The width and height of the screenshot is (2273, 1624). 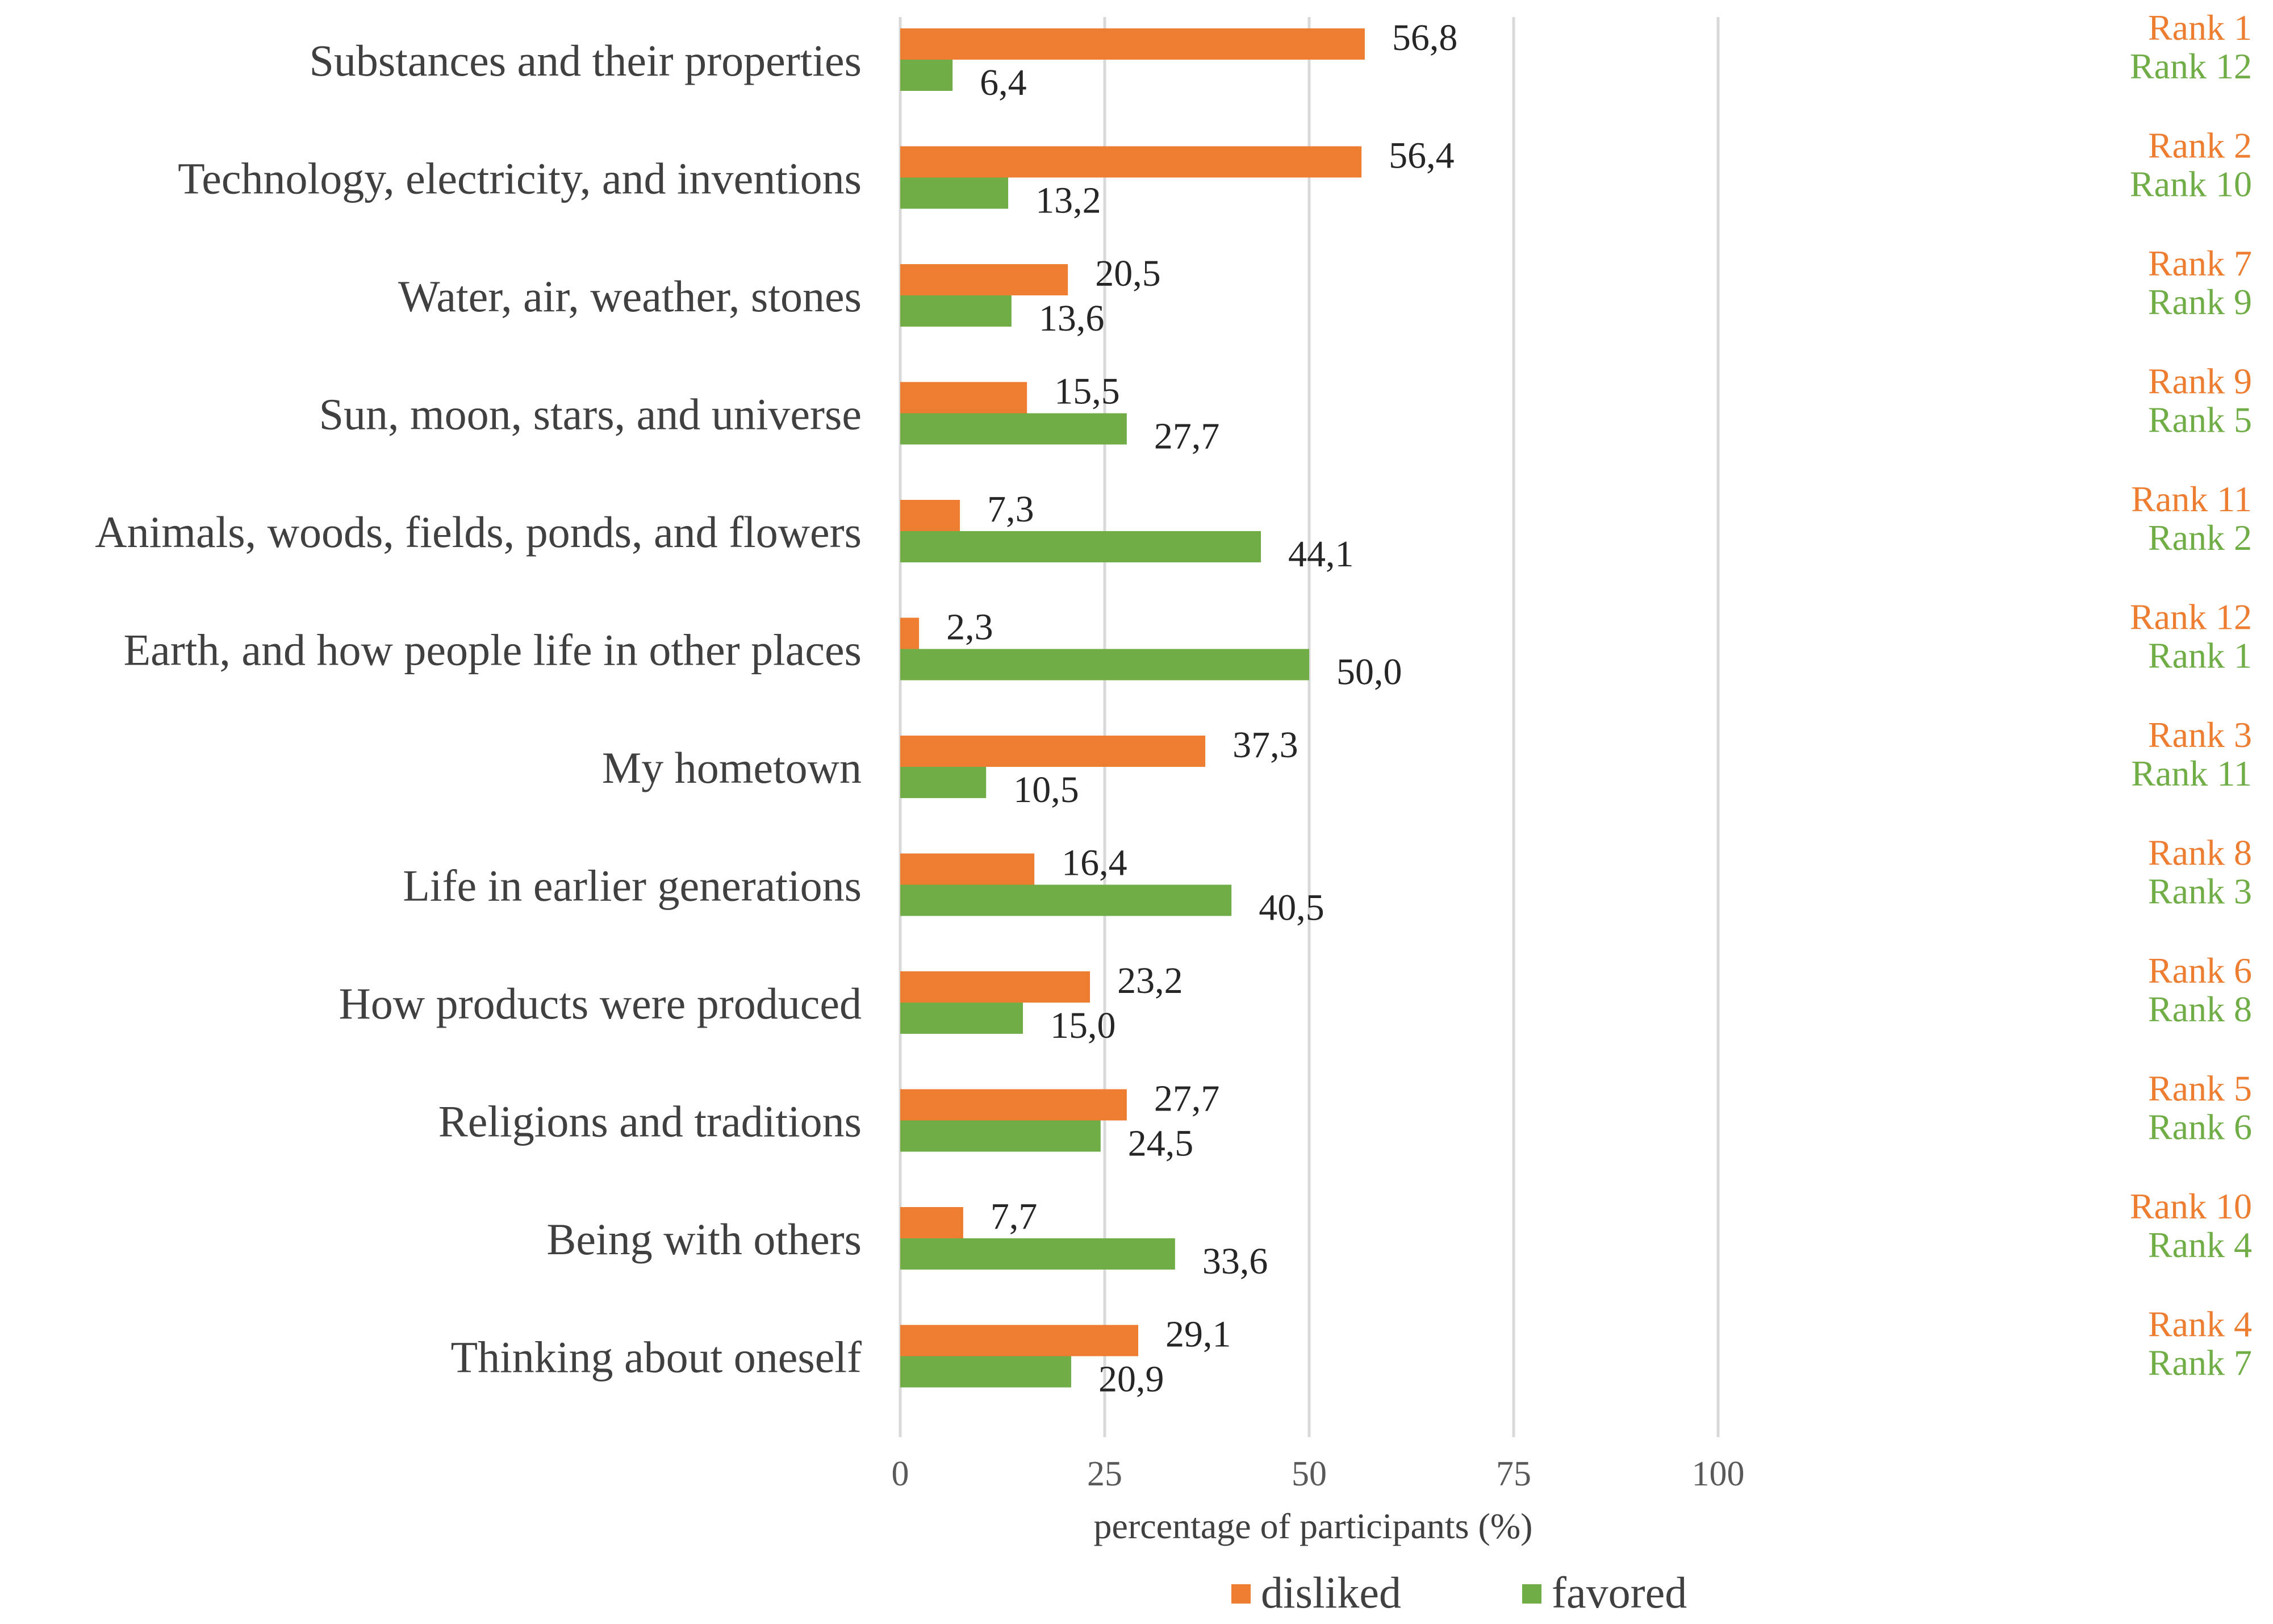 What do you see at coordinates (1003, 82) in the screenshot?
I see `data-label-favored: 6,4` at bounding box center [1003, 82].